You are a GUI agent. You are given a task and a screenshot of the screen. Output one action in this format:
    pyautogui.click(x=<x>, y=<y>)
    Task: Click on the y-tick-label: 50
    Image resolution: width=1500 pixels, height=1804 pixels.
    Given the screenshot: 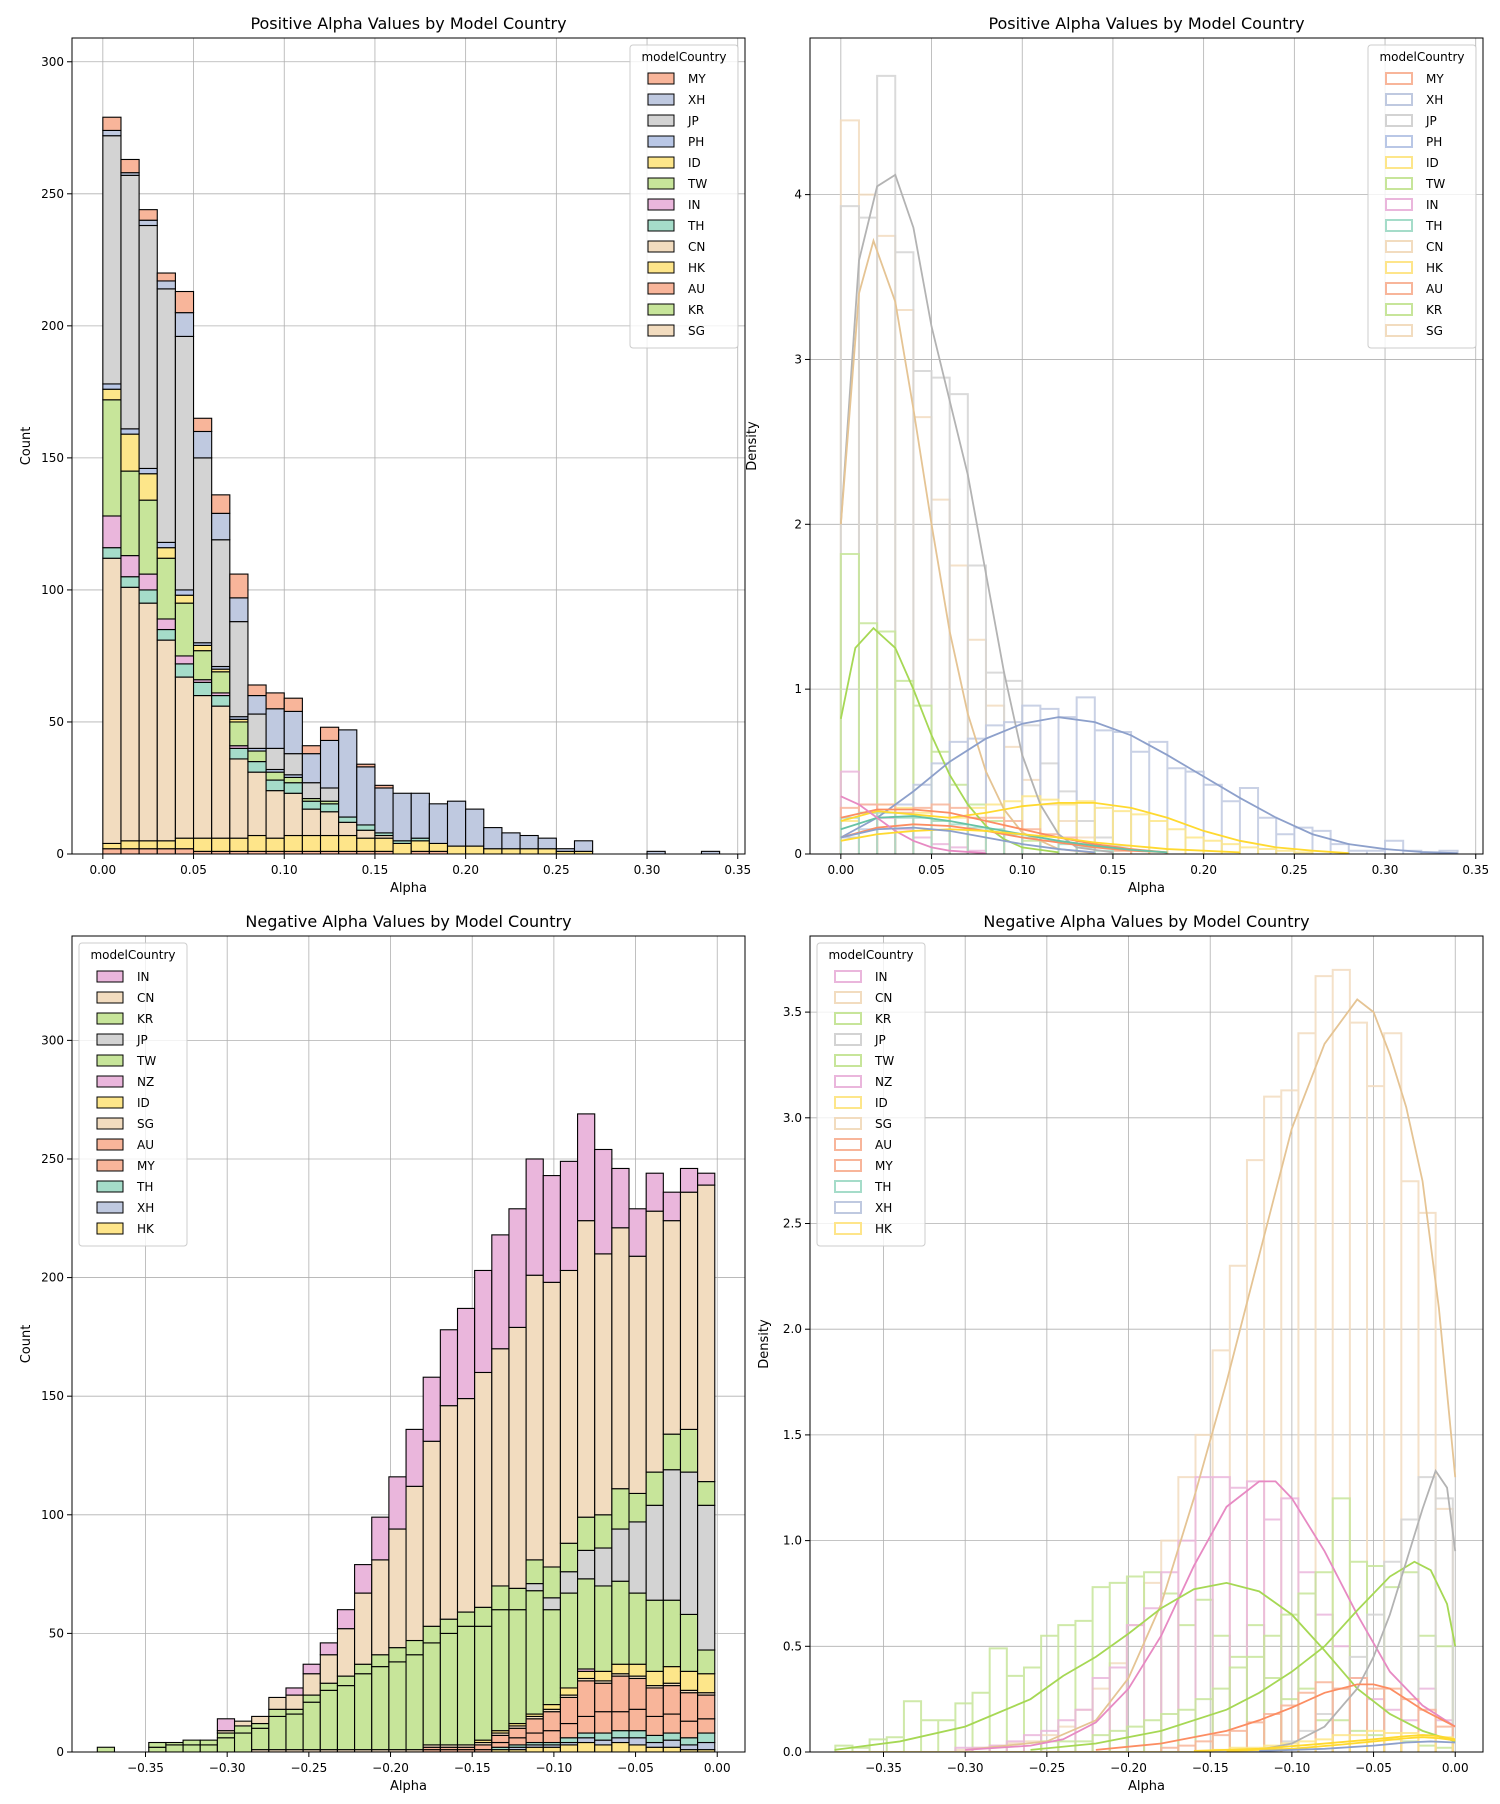 What is the action you would take?
    pyautogui.click(x=56, y=722)
    